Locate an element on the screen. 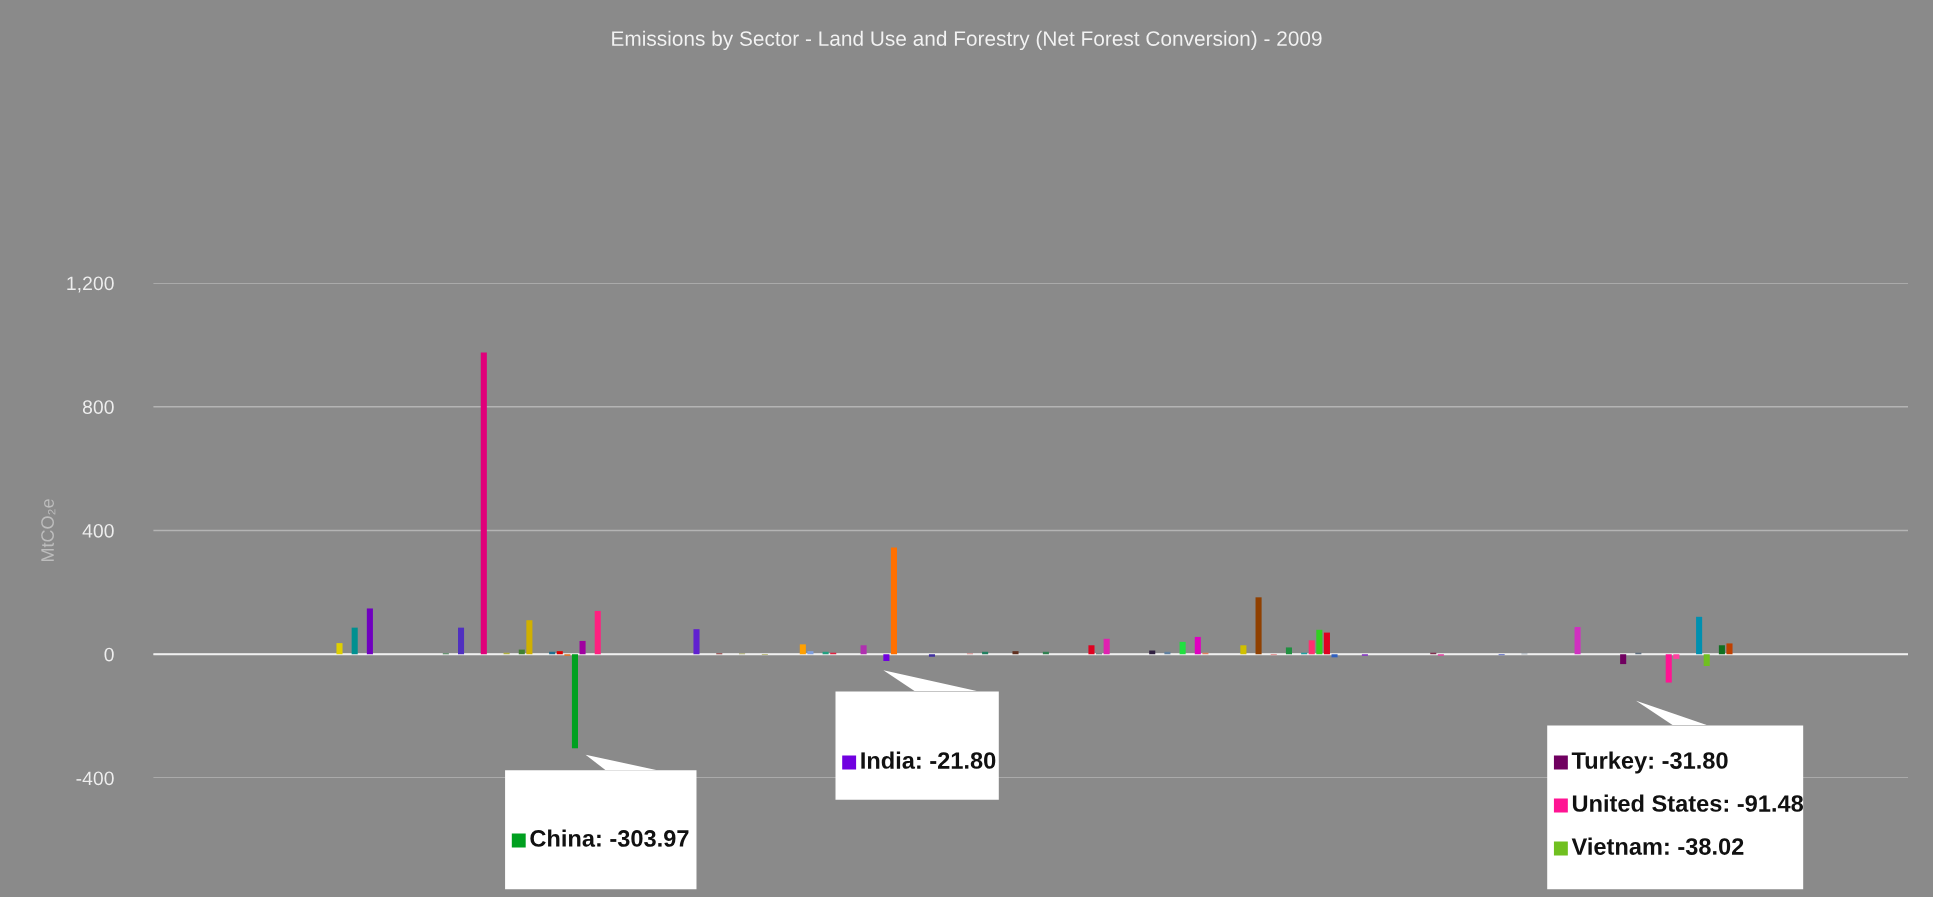  text: Vietnam: -38.02 is located at coordinates (1657, 846).